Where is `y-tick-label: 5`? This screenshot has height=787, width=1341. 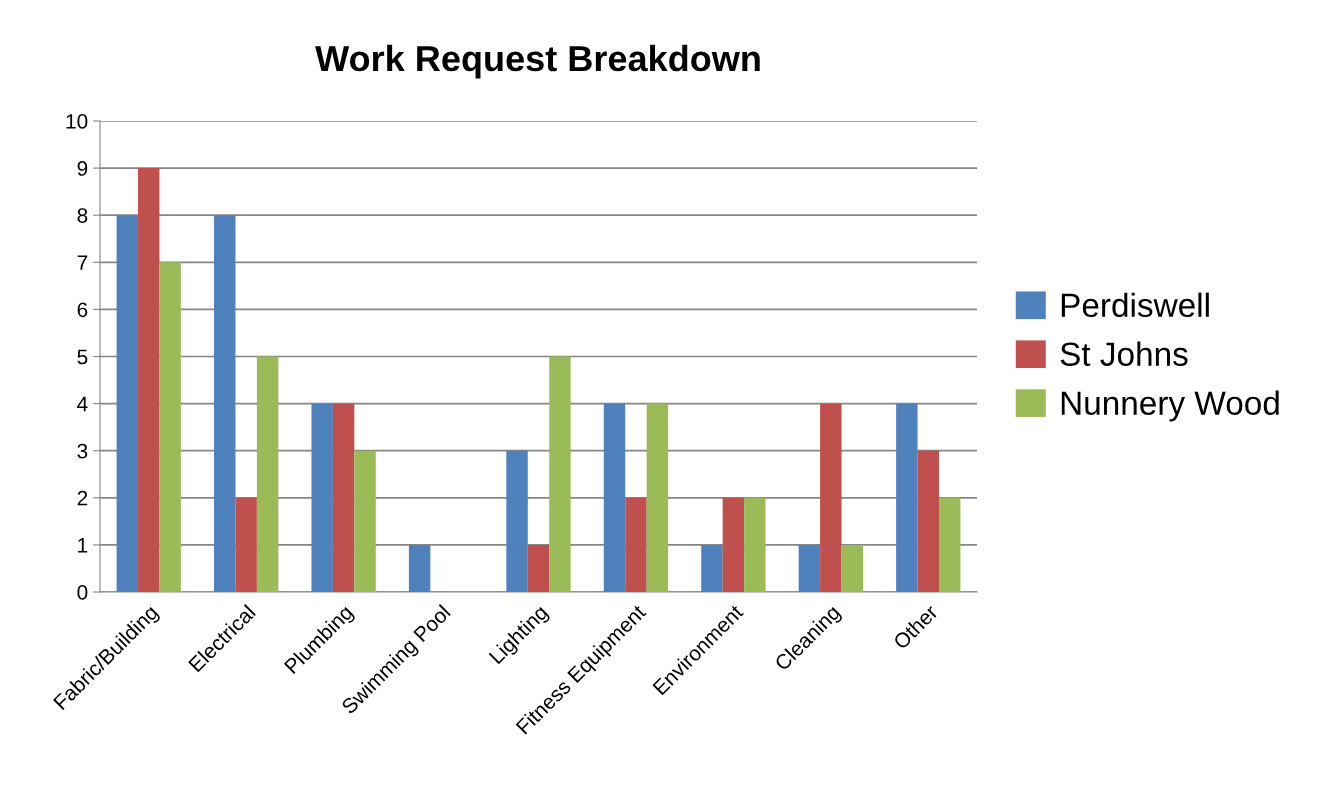 y-tick-label: 5 is located at coordinates (82, 357).